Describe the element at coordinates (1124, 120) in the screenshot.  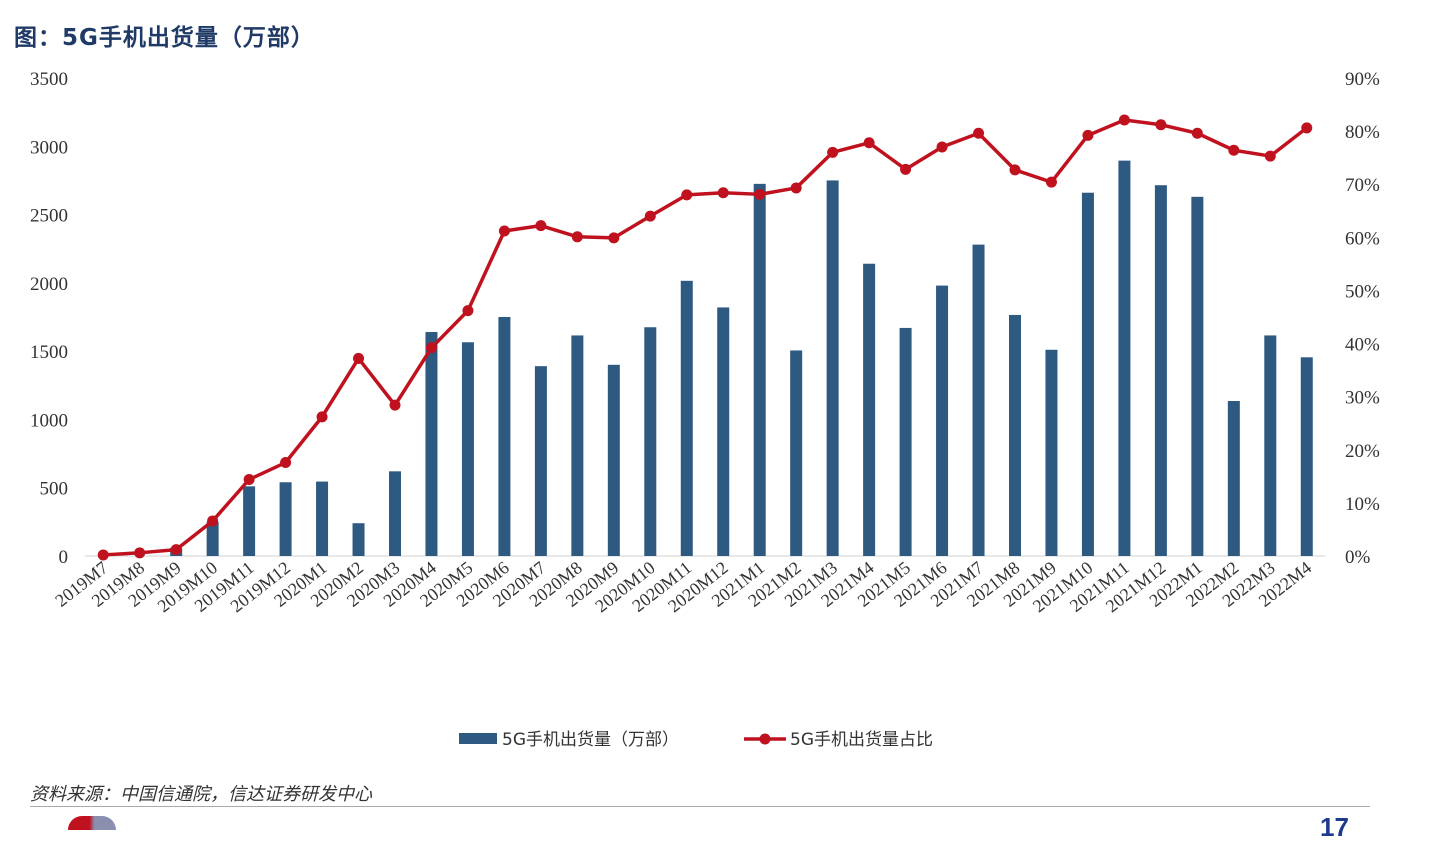
I see `share-point-2021M11` at that location.